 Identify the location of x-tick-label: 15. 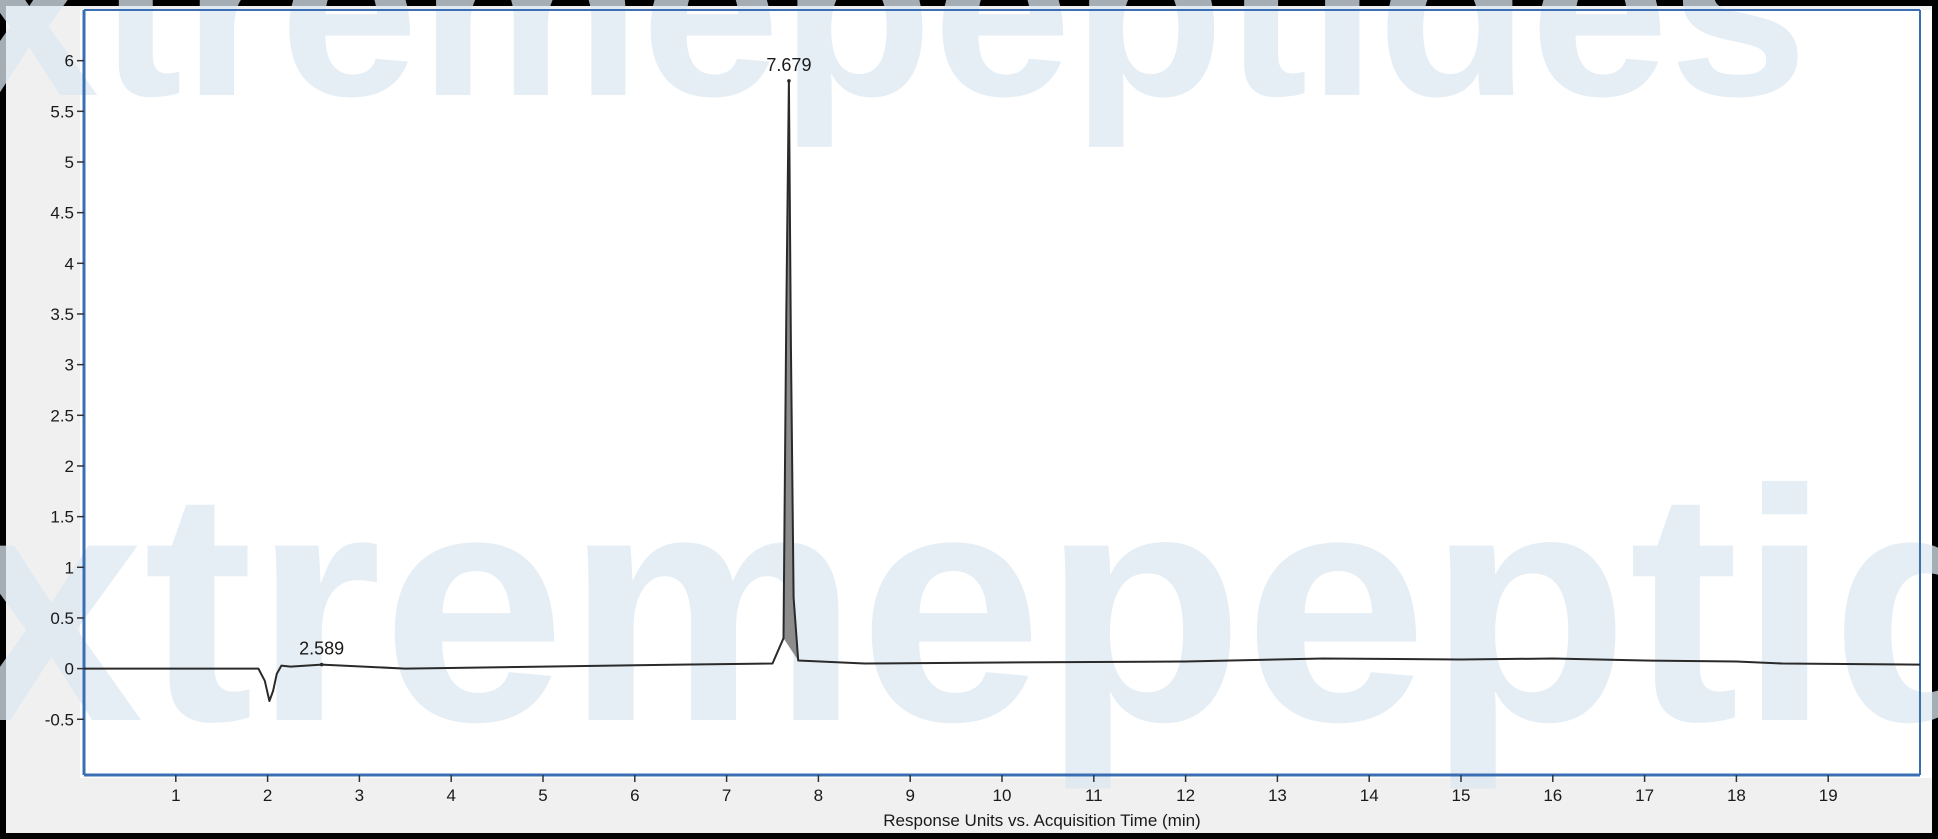
(1461, 795).